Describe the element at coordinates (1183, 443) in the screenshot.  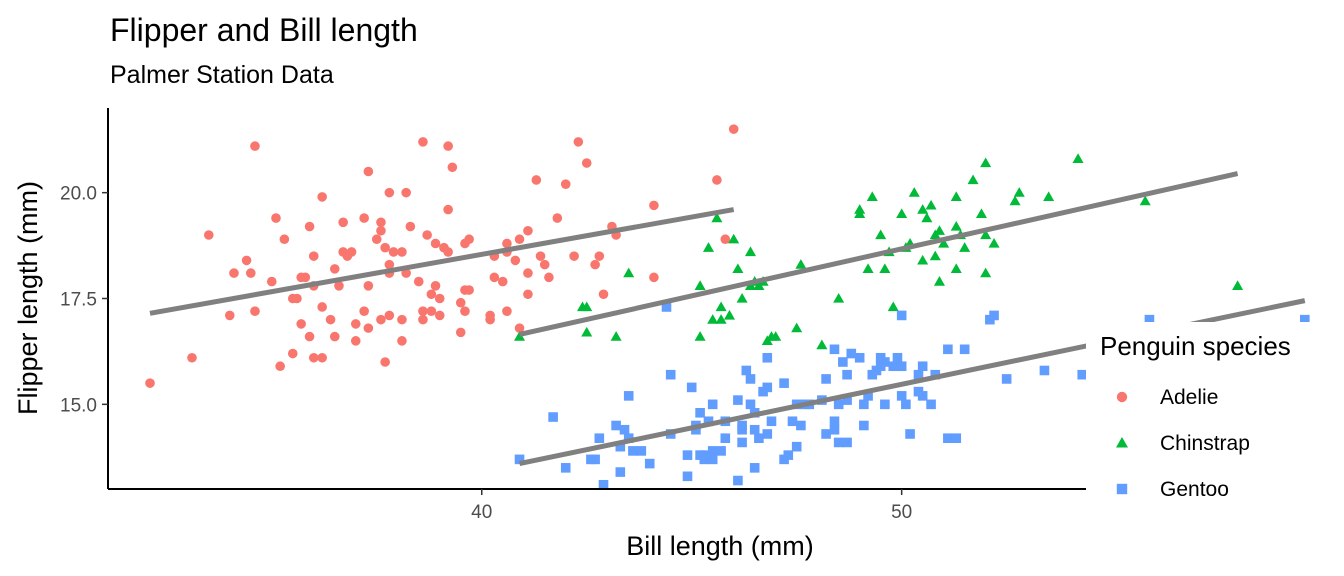
I see `legend-item-chinstrap: Chinstrap` at that location.